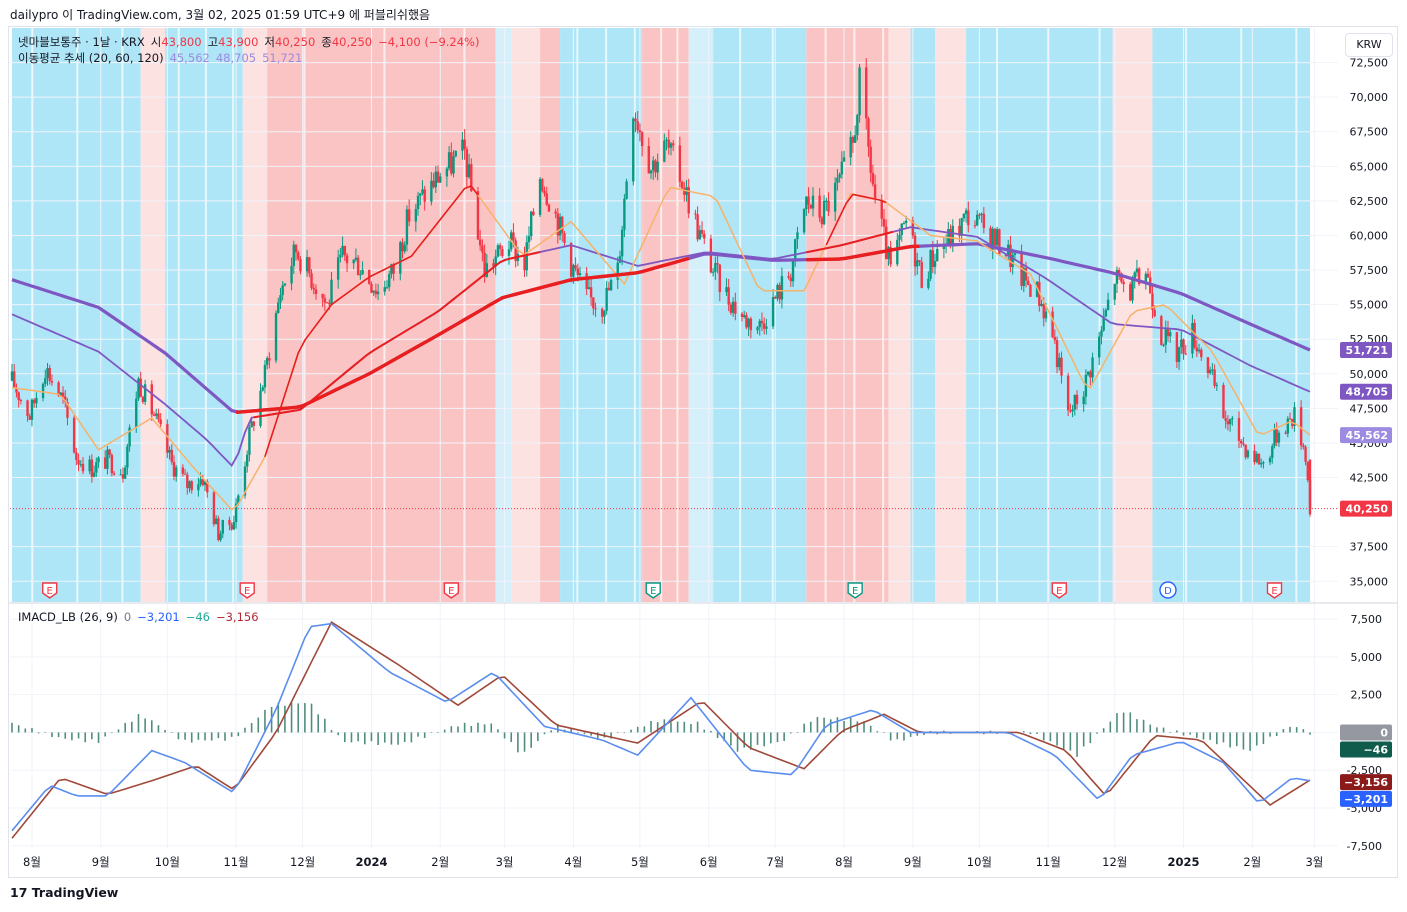  I want to click on brand-name: TradingView, so click(75, 892).